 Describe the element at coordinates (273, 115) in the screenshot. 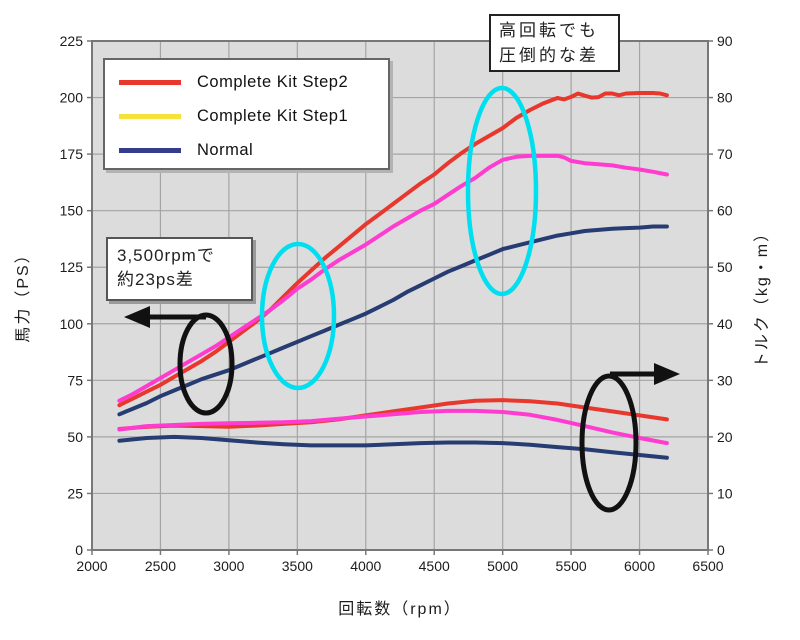

I see `legend-label-step1: Complete Kit Step1` at that location.